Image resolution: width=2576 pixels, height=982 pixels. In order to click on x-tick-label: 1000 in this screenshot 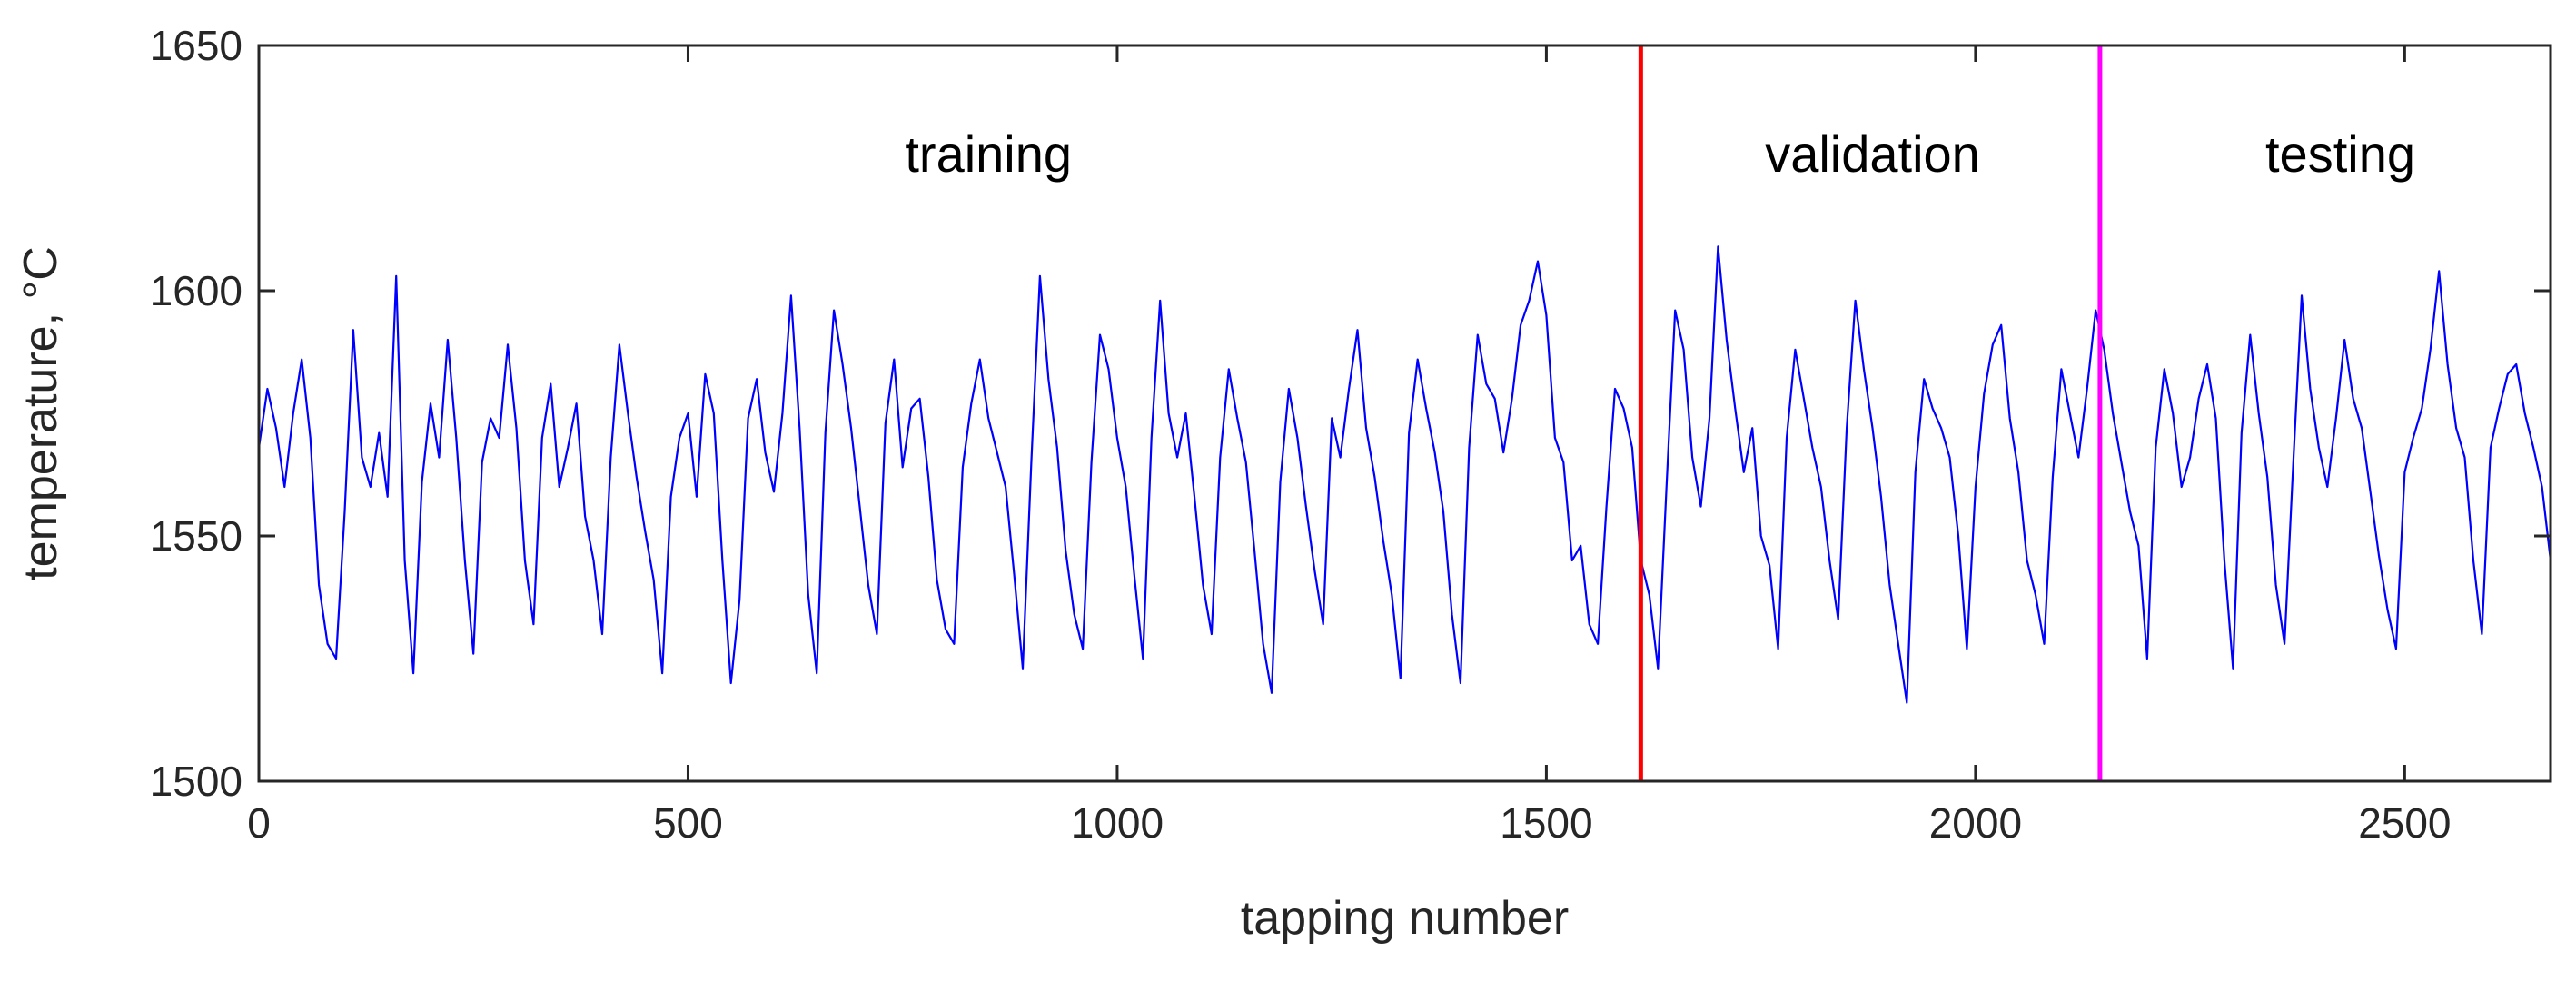, I will do `click(1117, 823)`.